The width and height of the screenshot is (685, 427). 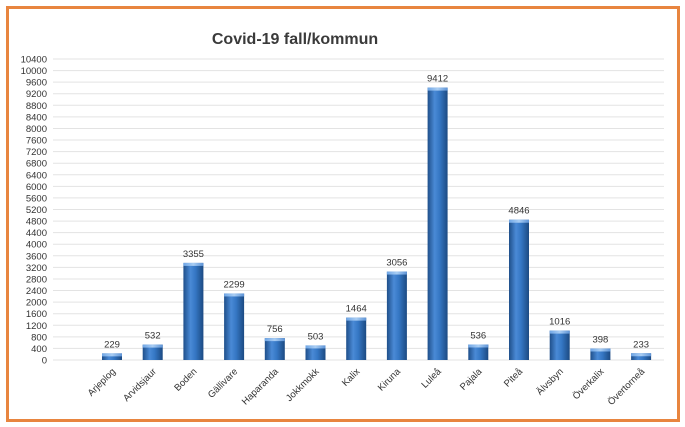 I want to click on x-tick-label: Kalix, so click(x=351, y=377).